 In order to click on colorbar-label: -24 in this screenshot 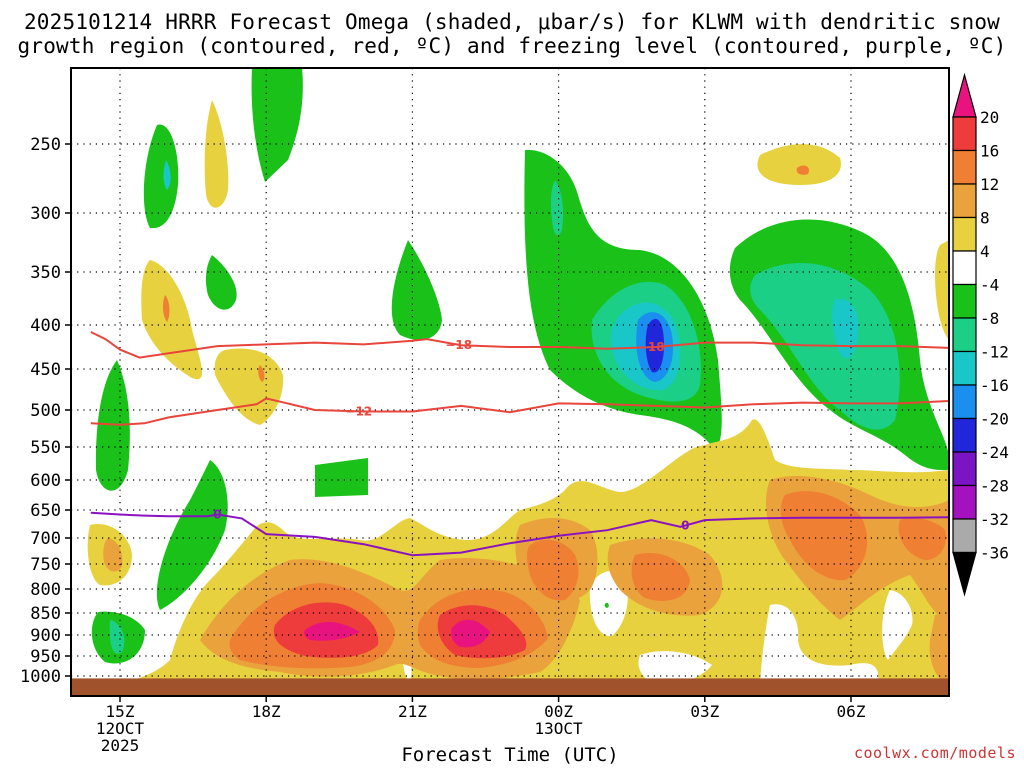, I will do `click(994, 452)`.